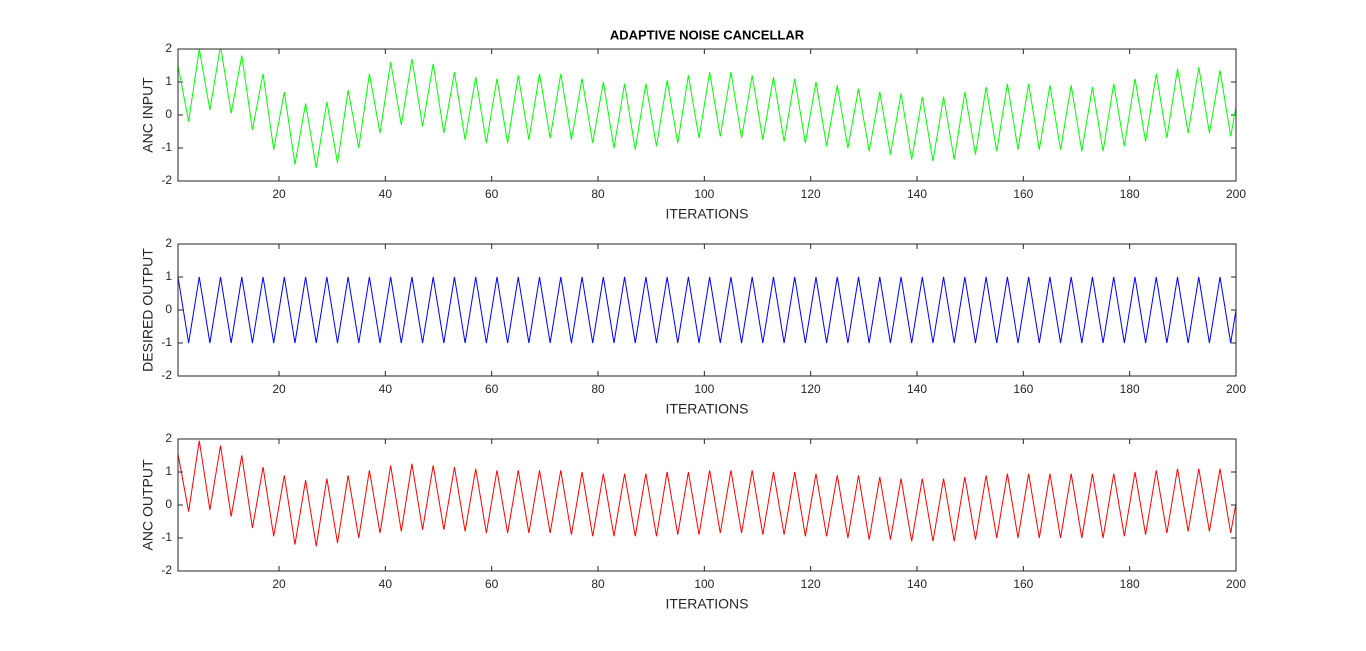 The width and height of the screenshot is (1366, 651). What do you see at coordinates (148, 504) in the screenshot?
I see `y-axis-label: ANC OUTPUT` at bounding box center [148, 504].